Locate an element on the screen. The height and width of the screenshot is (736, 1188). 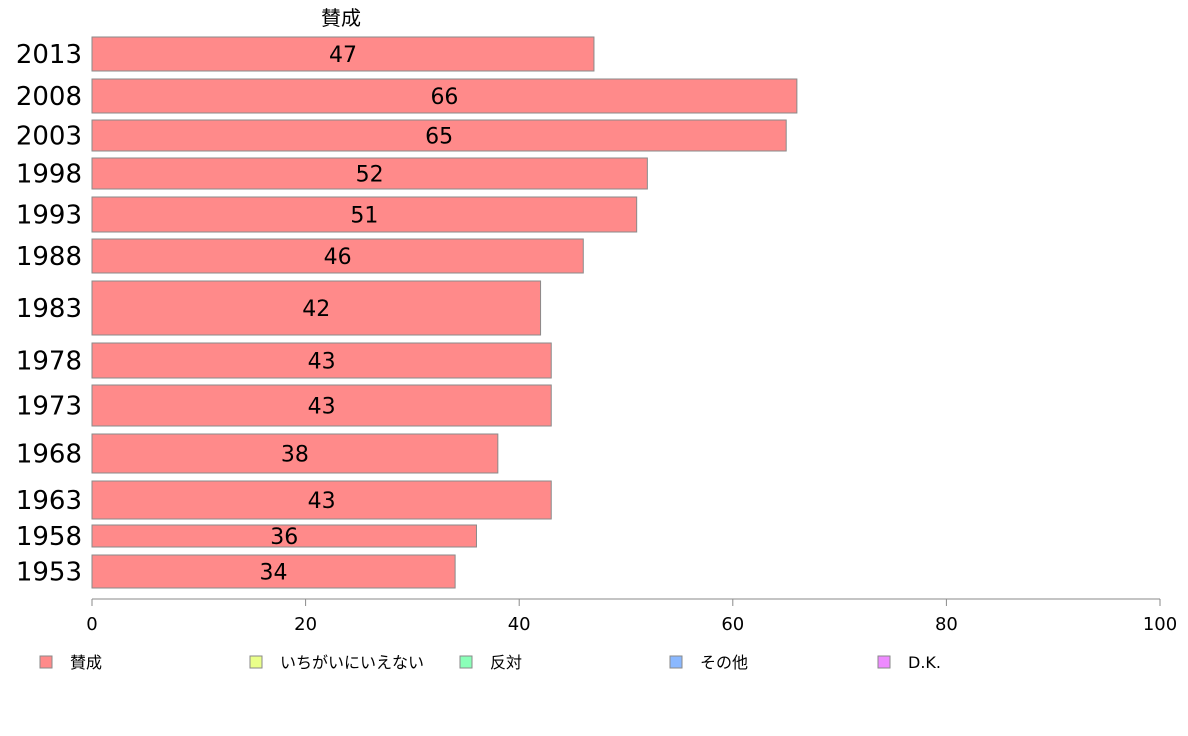
bar-1963 is located at coordinates (321, 500).